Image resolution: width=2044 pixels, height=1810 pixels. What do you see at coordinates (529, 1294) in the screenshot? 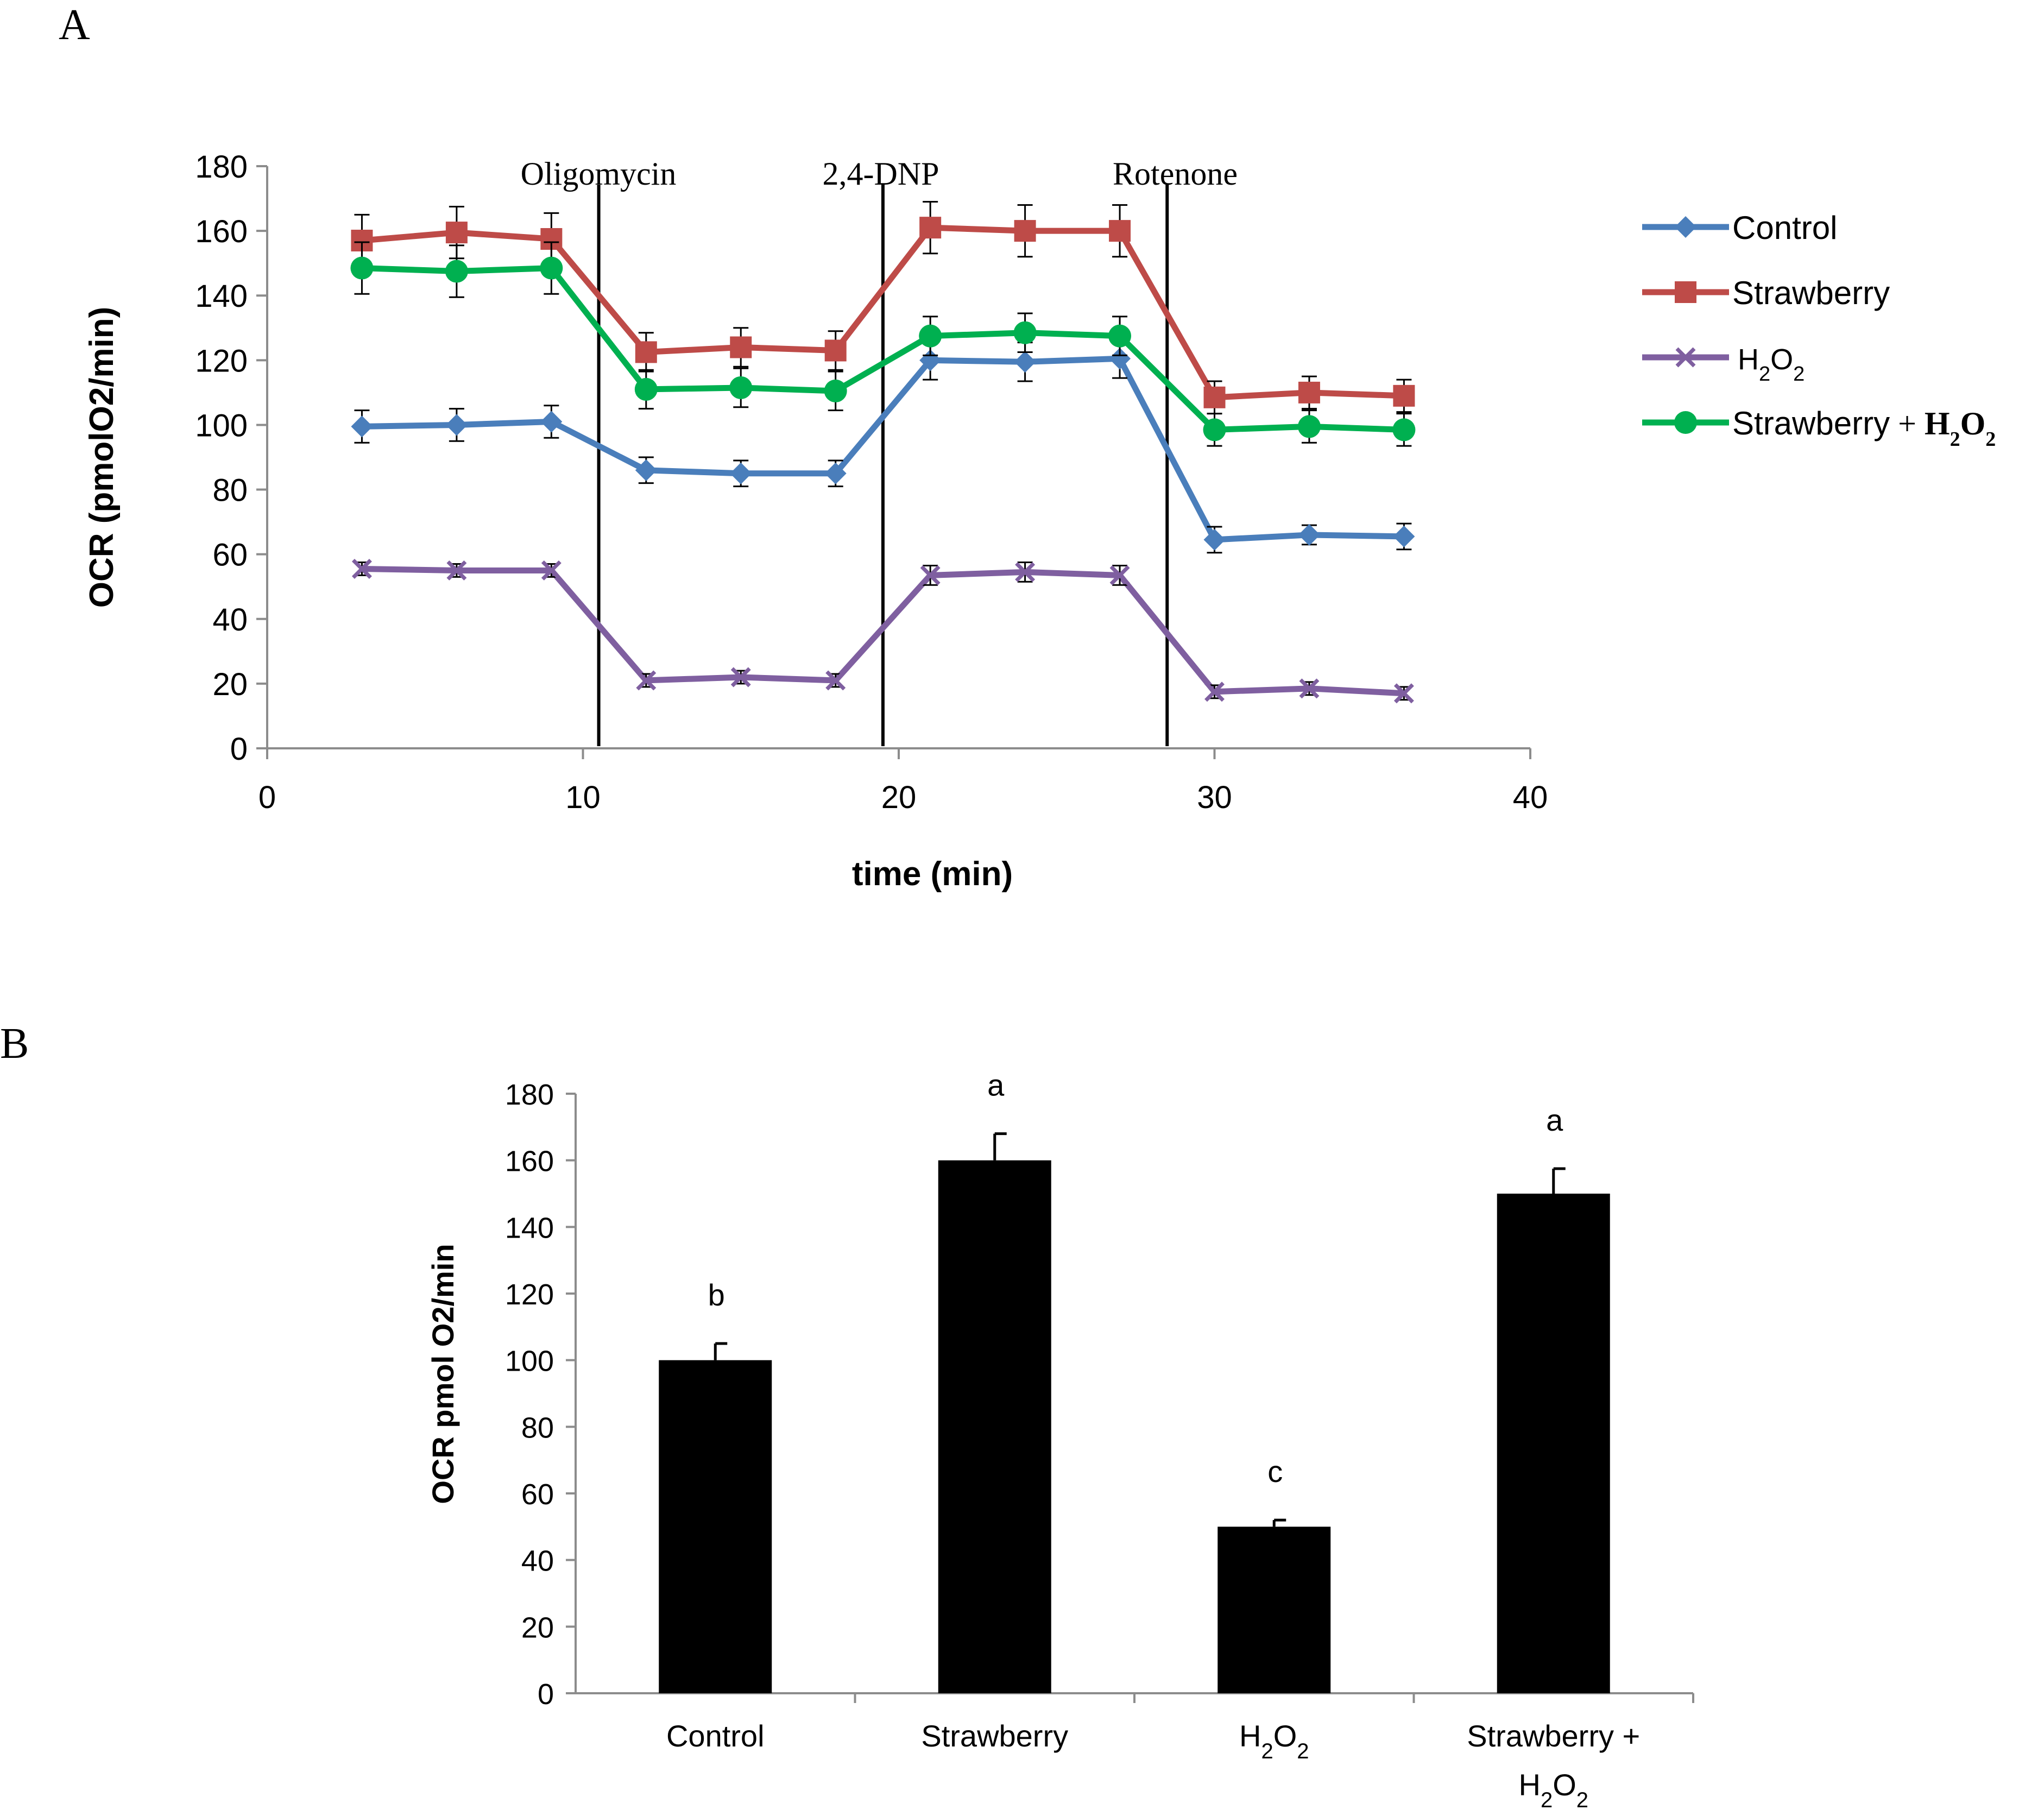
I see `y-tick-label-b: 120` at bounding box center [529, 1294].